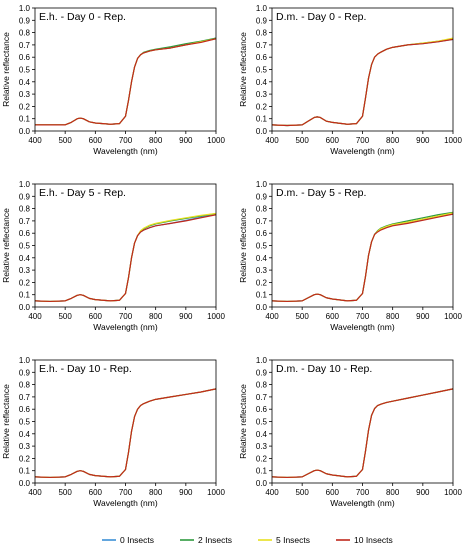 The image size is (469, 550). I want to click on legend-item: 5 Insects, so click(284, 540).